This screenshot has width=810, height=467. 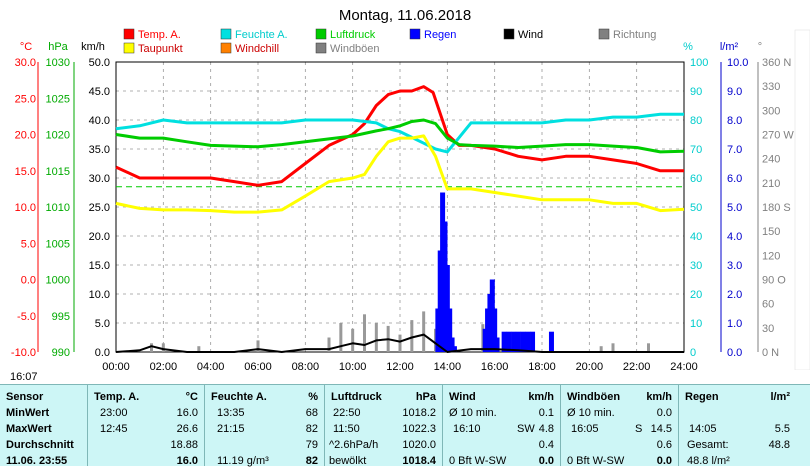 I want to click on rain-axis-tick-label: 6.0, so click(x=734, y=179).